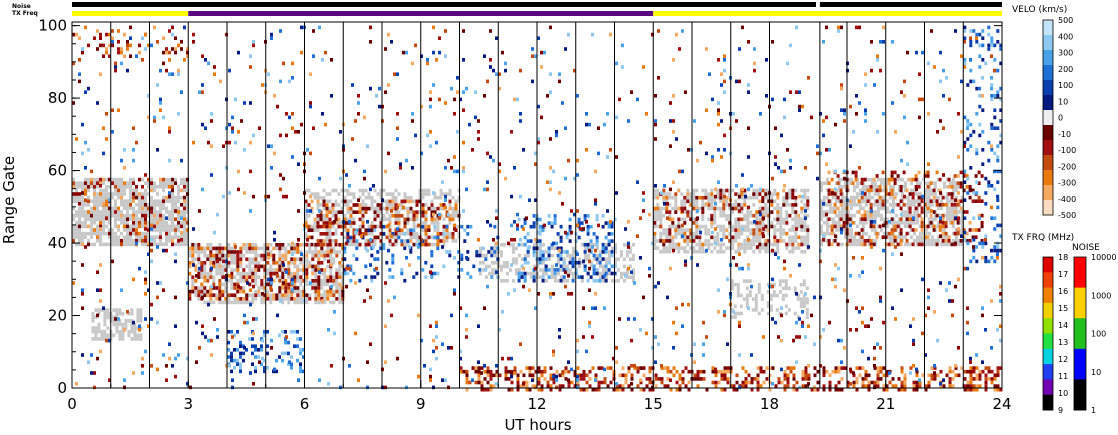  I want to click on status-bars: Noise TX Freq, so click(507, 9).